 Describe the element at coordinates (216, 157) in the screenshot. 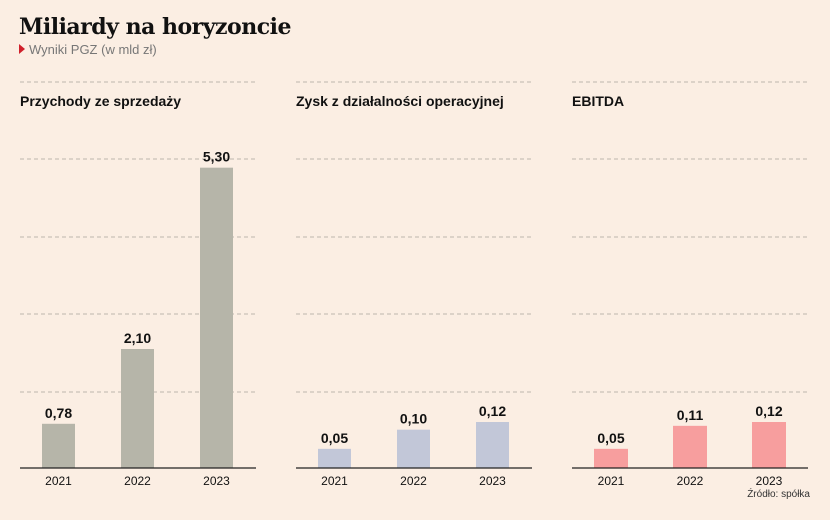

I see `data-label: 5,30` at that location.